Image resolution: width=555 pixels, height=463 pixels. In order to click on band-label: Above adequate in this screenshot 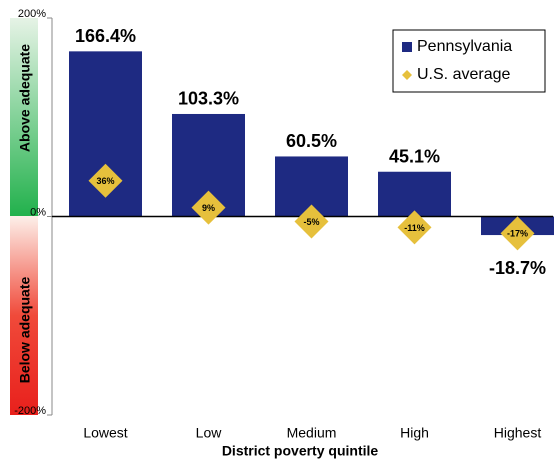, I will do `click(25, 98)`.